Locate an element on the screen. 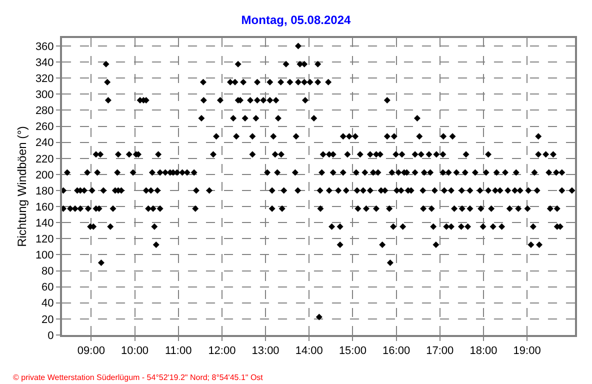 This screenshot has width=592, height=384. x-tick-label: 17:00 is located at coordinates (440, 351).